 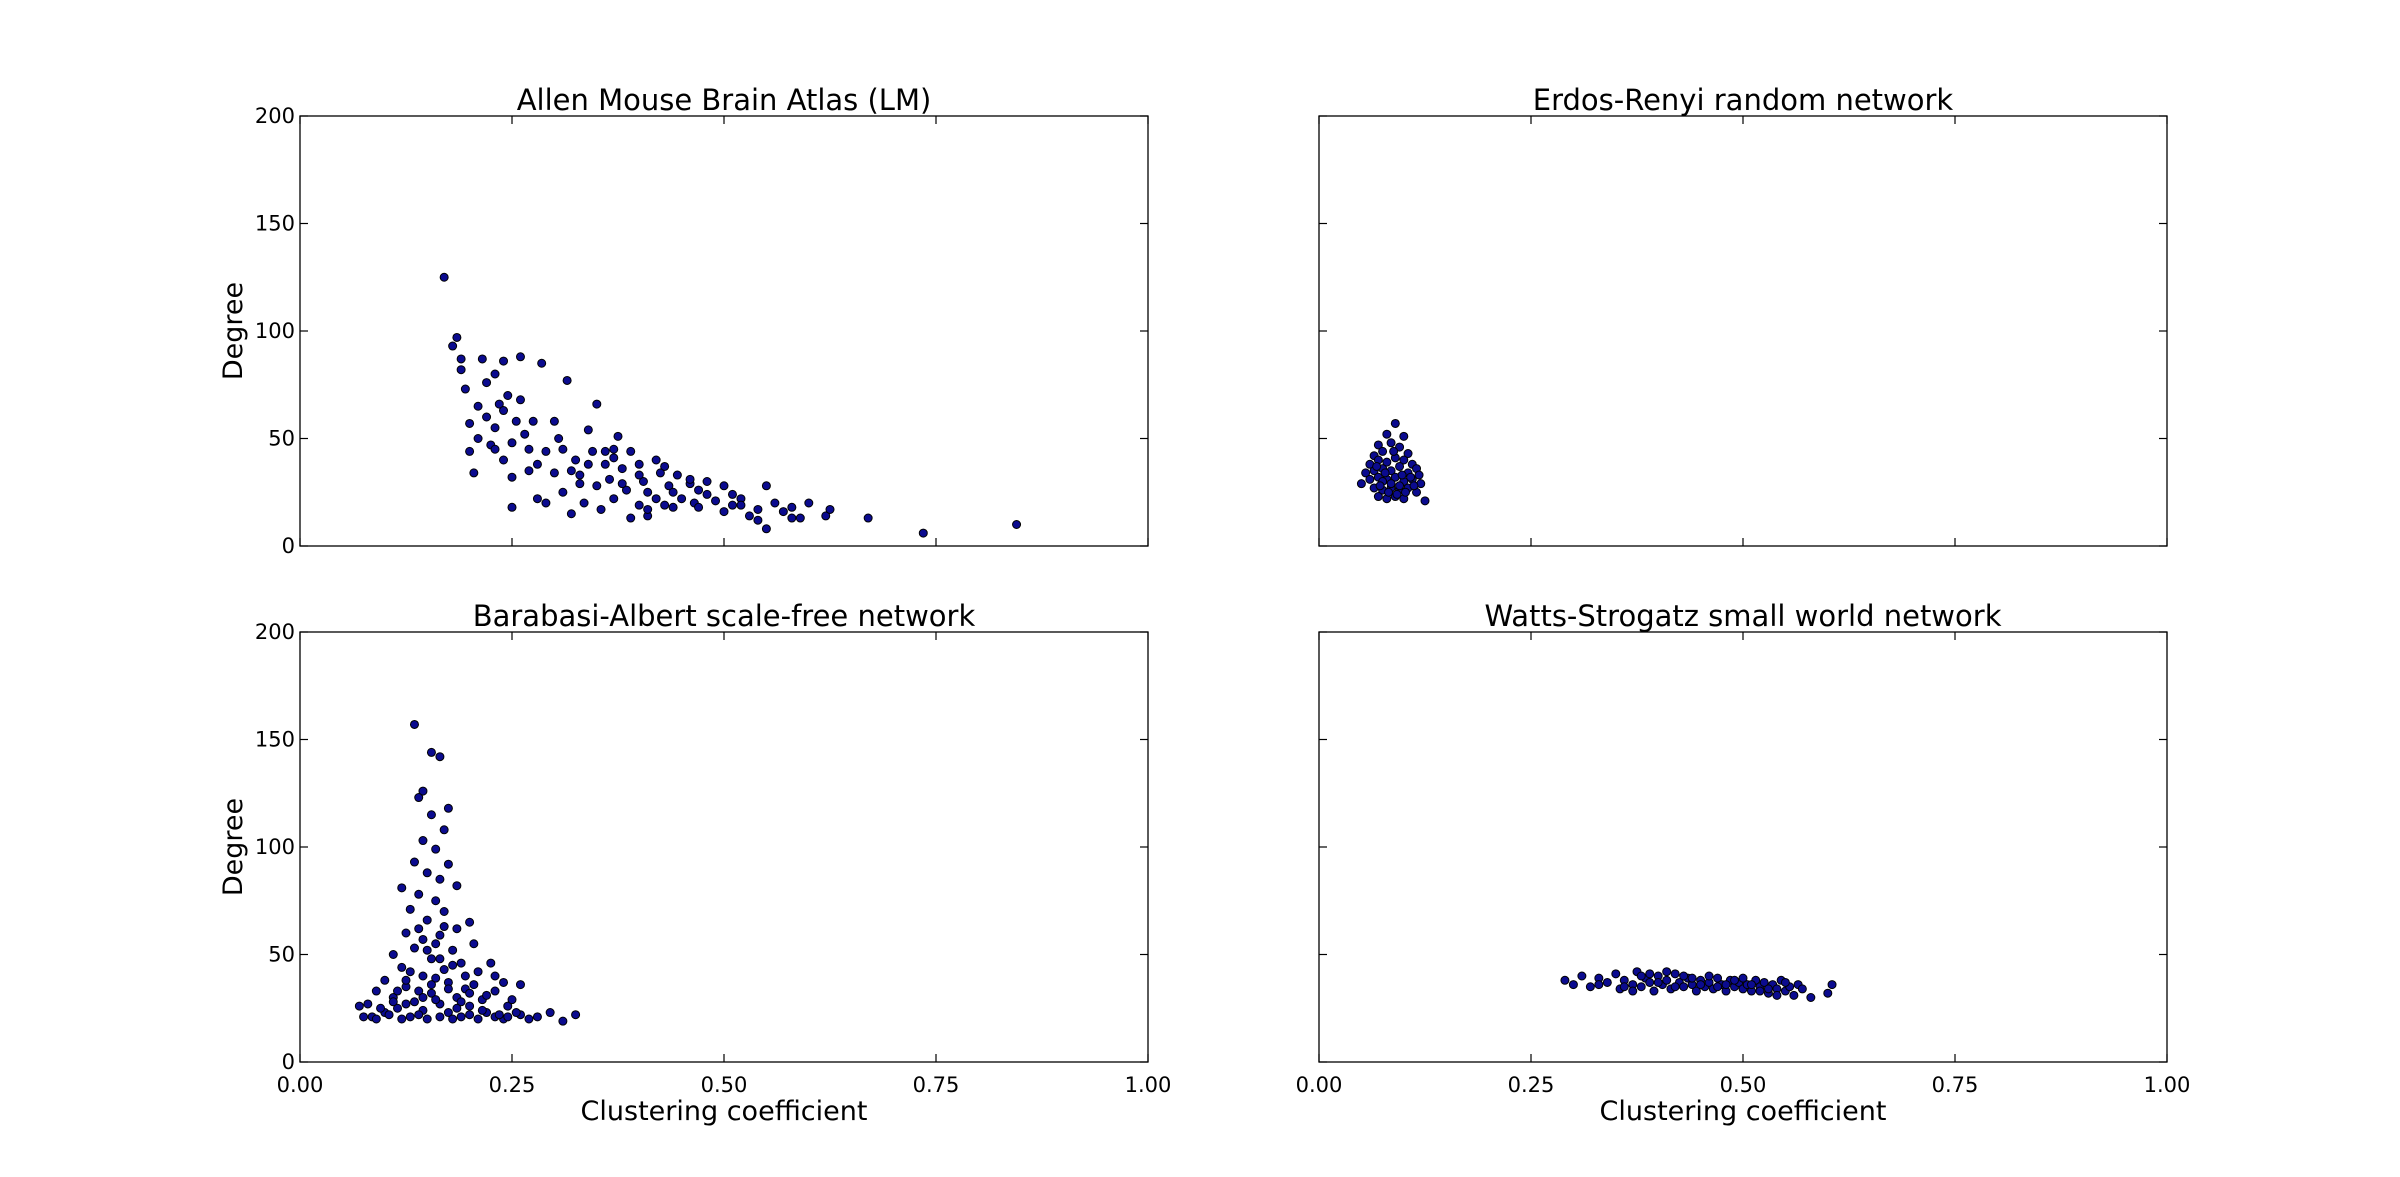 What do you see at coordinates (288, 1062) in the screenshot?
I see `y-tick-label: 0` at bounding box center [288, 1062].